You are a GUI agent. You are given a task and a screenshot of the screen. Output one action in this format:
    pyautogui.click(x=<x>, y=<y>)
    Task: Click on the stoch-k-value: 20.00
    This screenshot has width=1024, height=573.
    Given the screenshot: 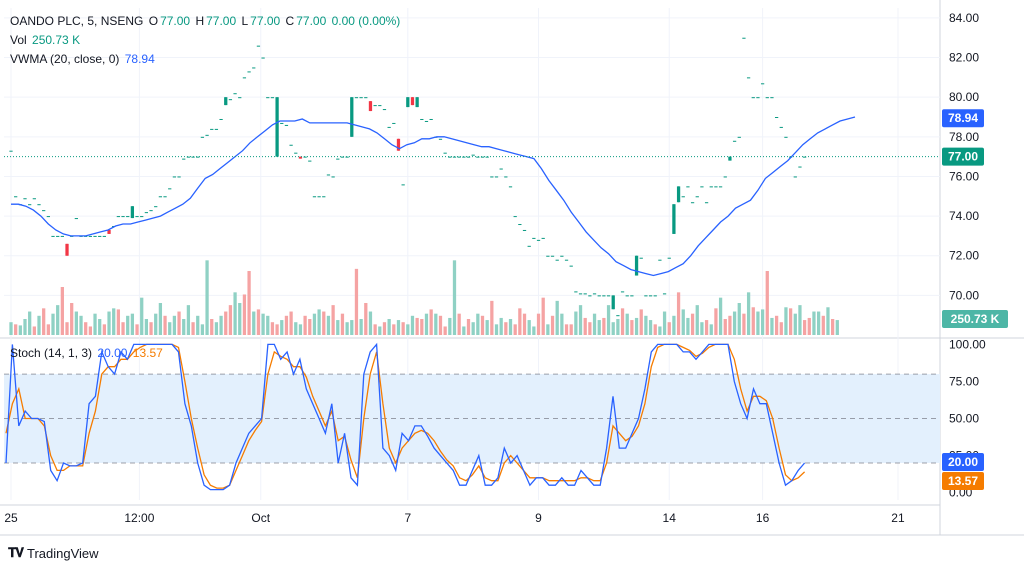 What is the action you would take?
    pyautogui.click(x=112, y=353)
    